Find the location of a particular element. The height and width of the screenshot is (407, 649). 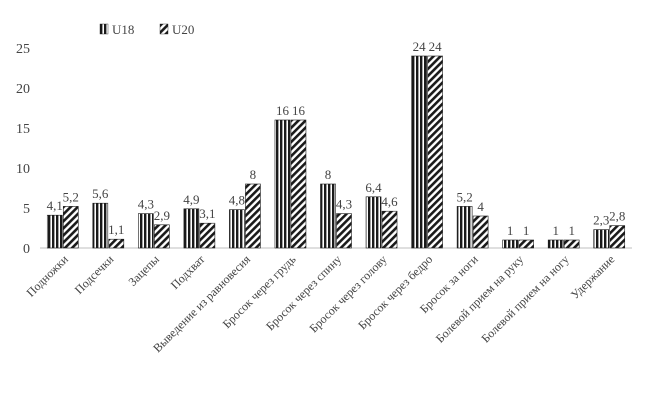

y-tick-label: 10 is located at coordinates (23, 169).